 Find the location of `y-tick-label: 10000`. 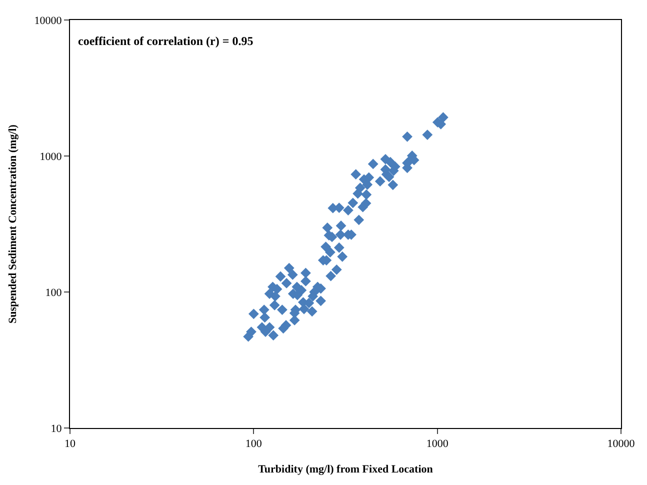

y-tick-label: 10000 is located at coordinates (48, 20).